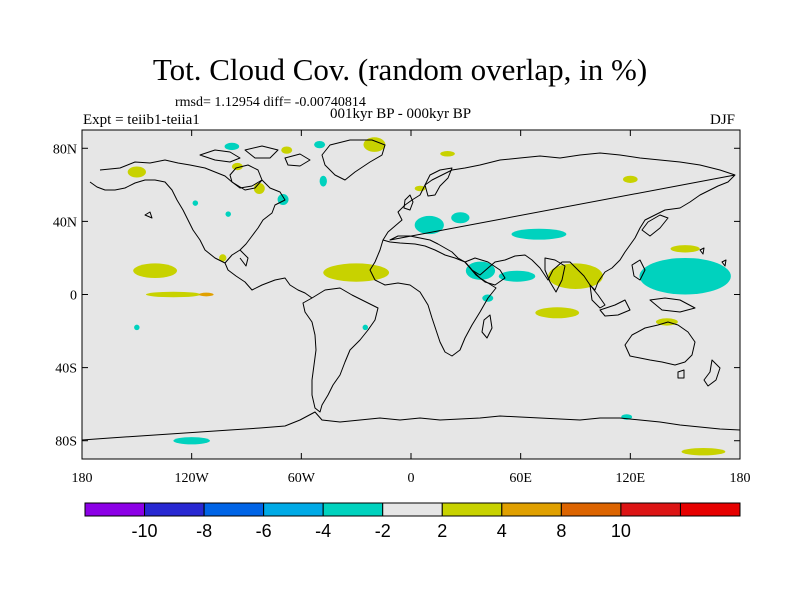 The width and height of the screenshot is (800, 600). What do you see at coordinates (621, 531) in the screenshot?
I see `colorbar-label: 10` at bounding box center [621, 531].